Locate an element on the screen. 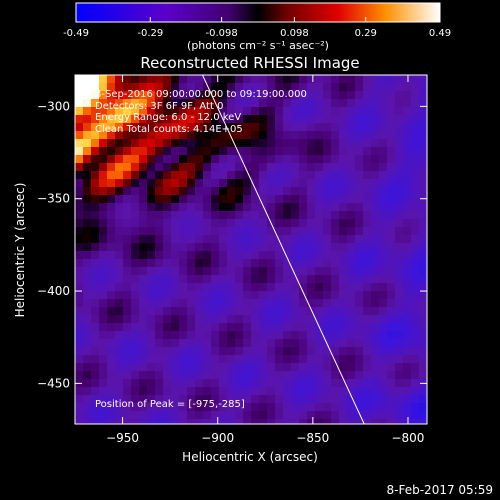 The image size is (500, 500). colorbar-gradient is located at coordinates (258, 12).